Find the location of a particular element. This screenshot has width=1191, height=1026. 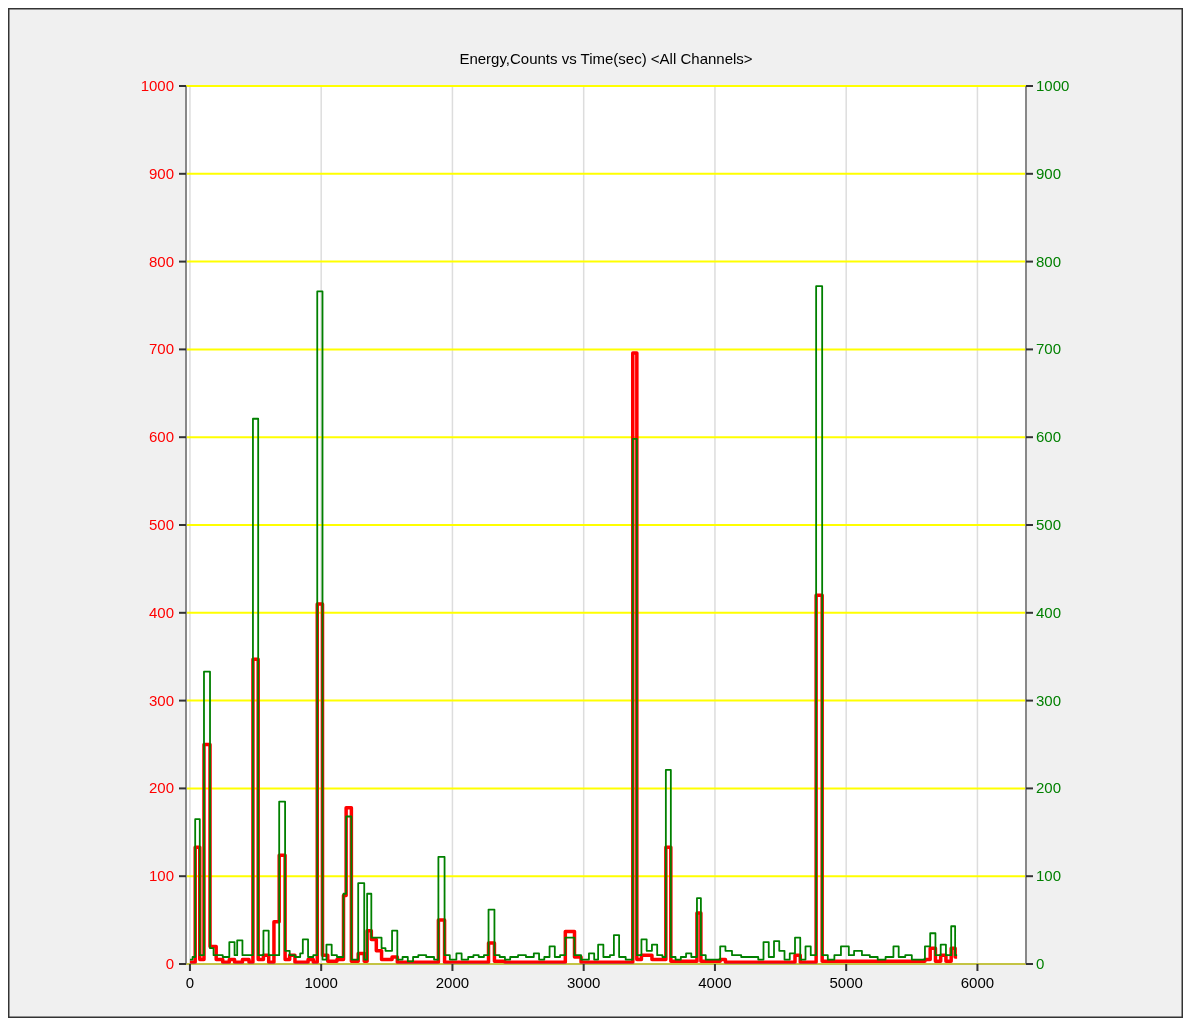

y-tick-label: 400 is located at coordinates (161, 612).